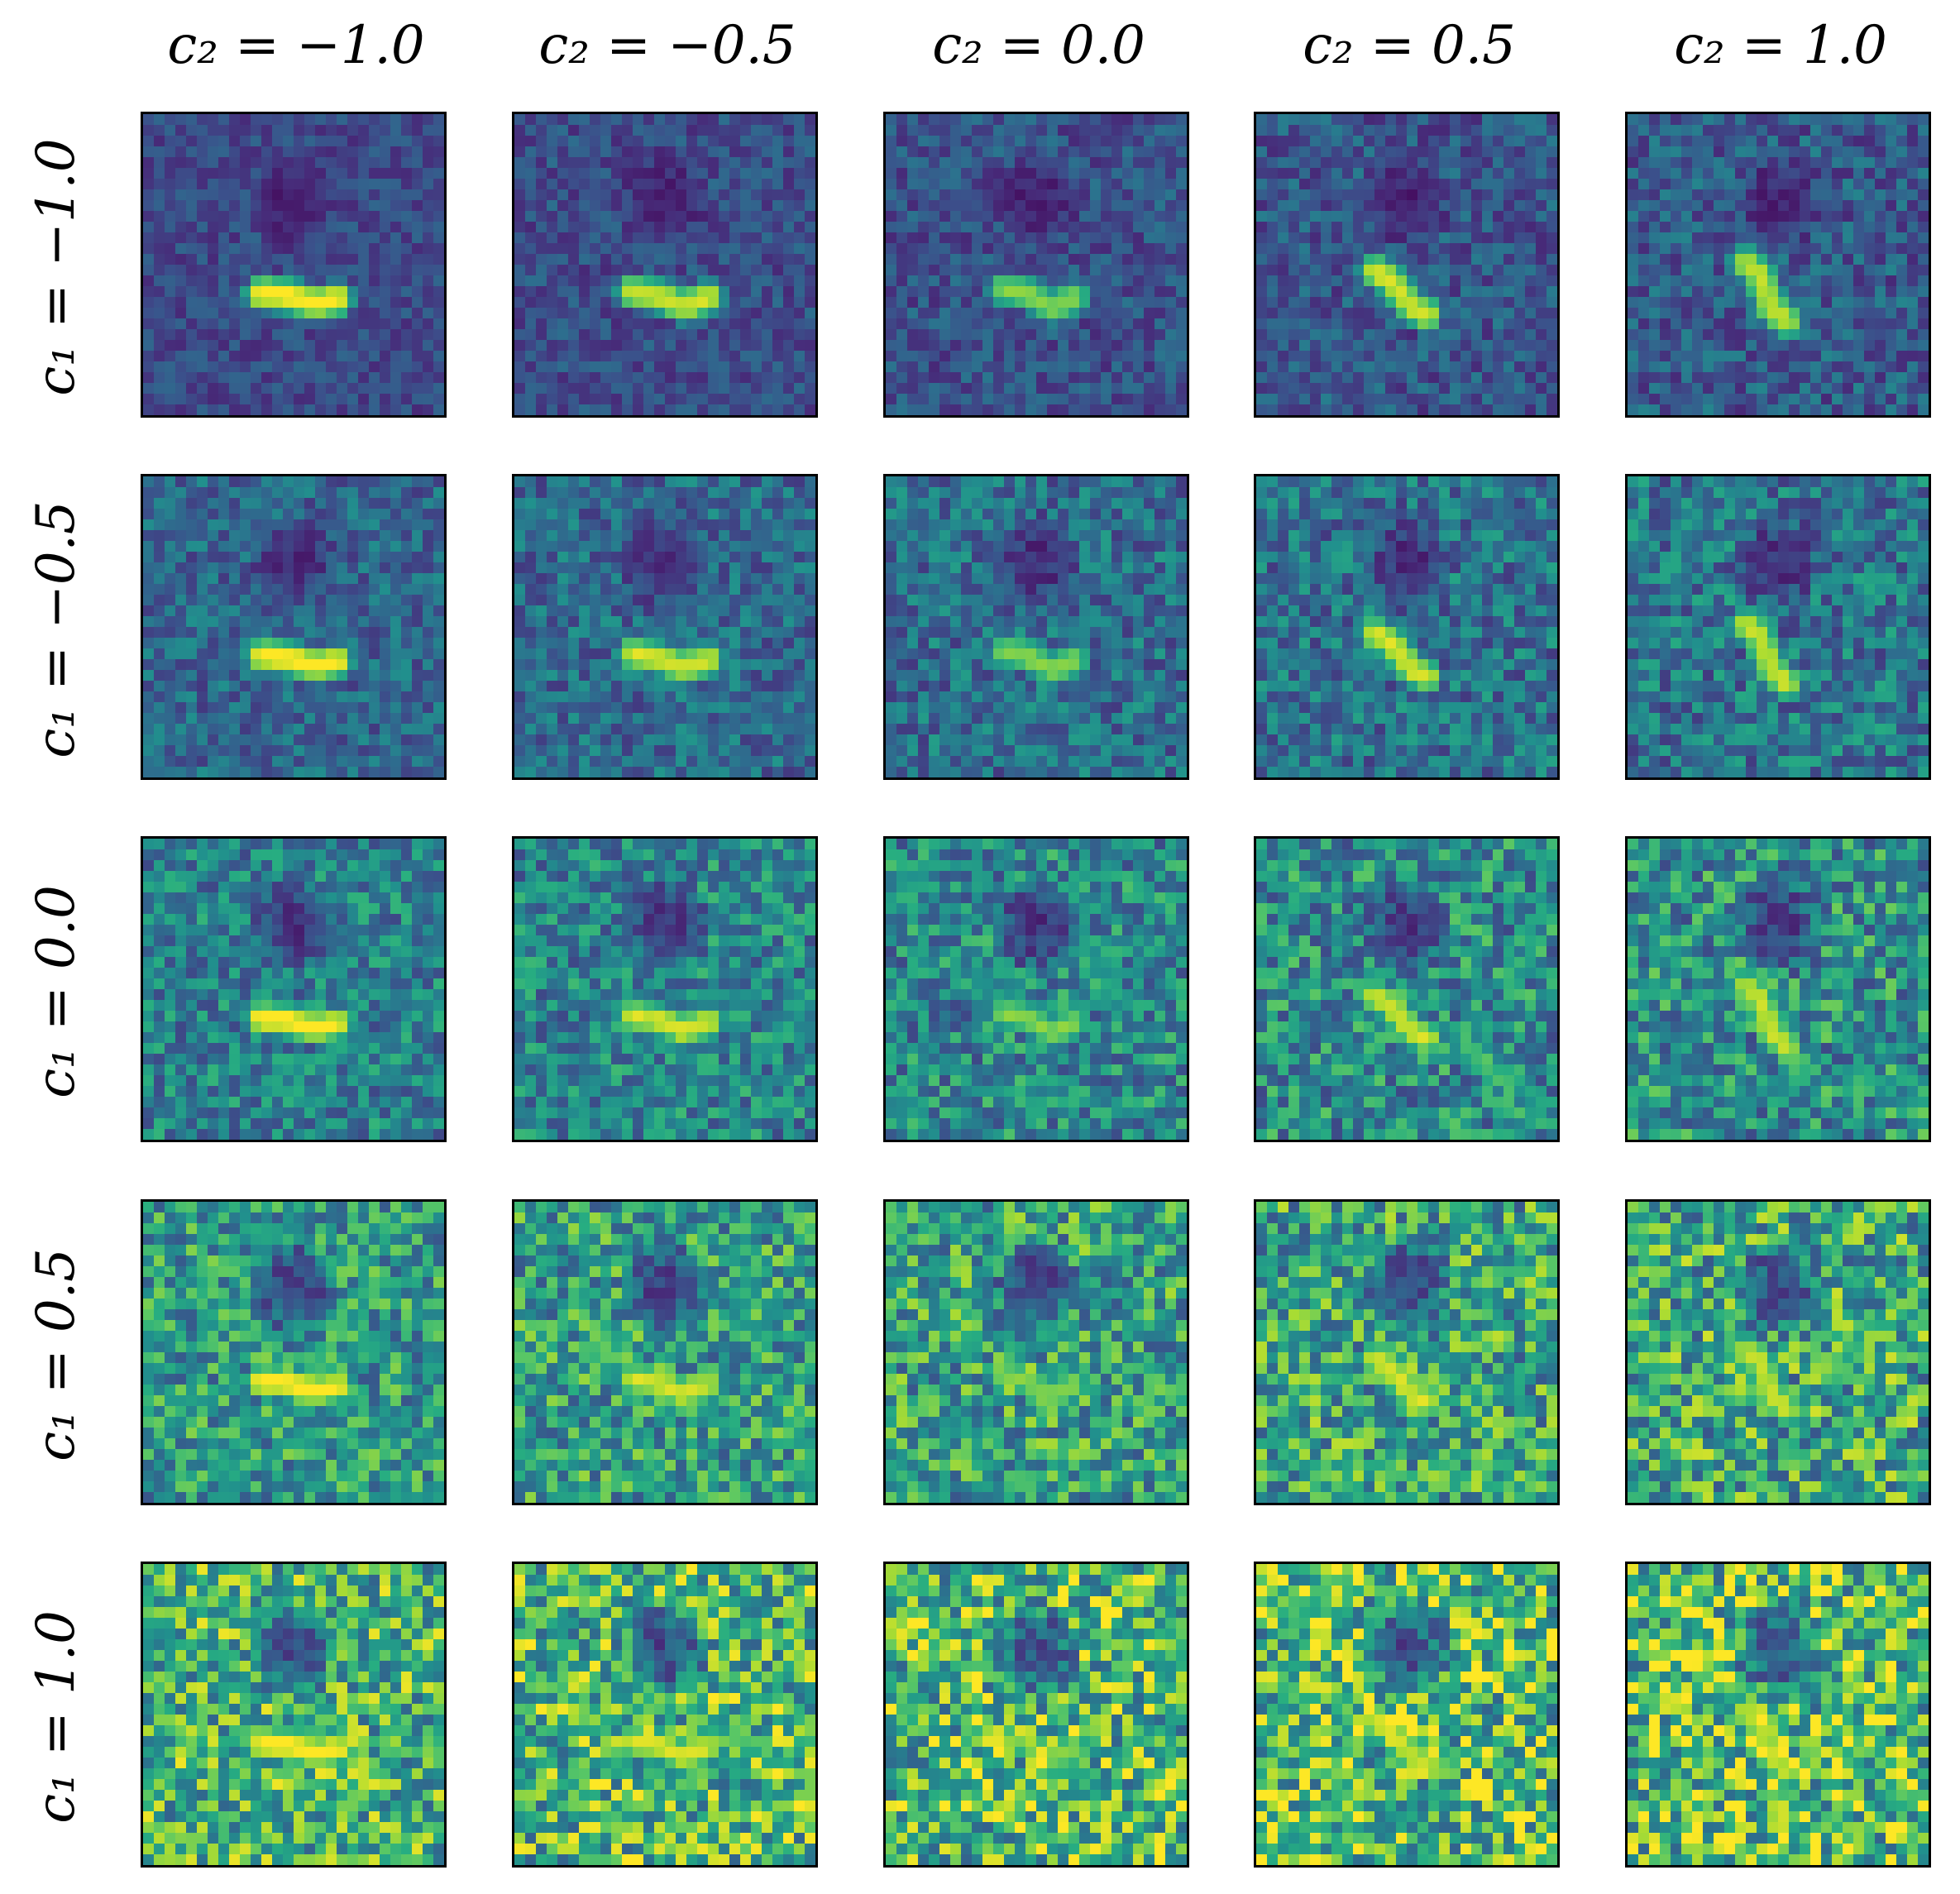 Image resolution: width=1960 pixels, height=1894 pixels. Describe the element at coordinates (56, 629) in the screenshot. I see `row-label: c₁ = −0.5` at that location.